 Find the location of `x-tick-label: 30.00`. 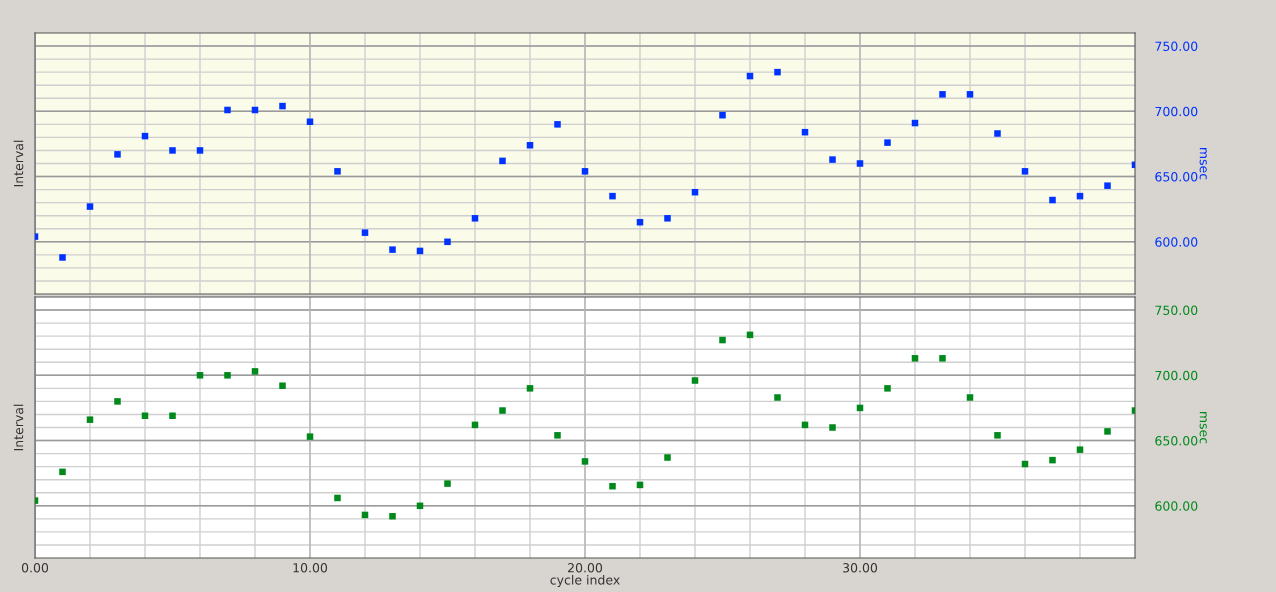

x-tick-label: 30.00 is located at coordinates (860, 568).